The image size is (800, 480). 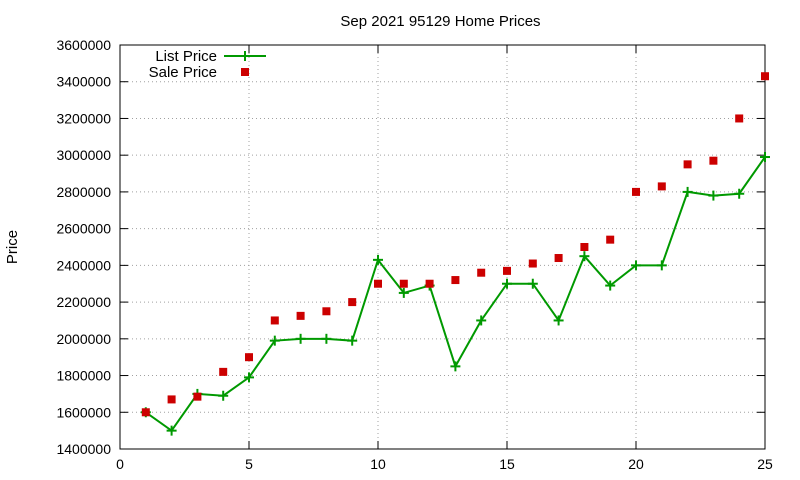 What do you see at coordinates (83, 449) in the screenshot?
I see `y-tick-label: 1400000` at bounding box center [83, 449].